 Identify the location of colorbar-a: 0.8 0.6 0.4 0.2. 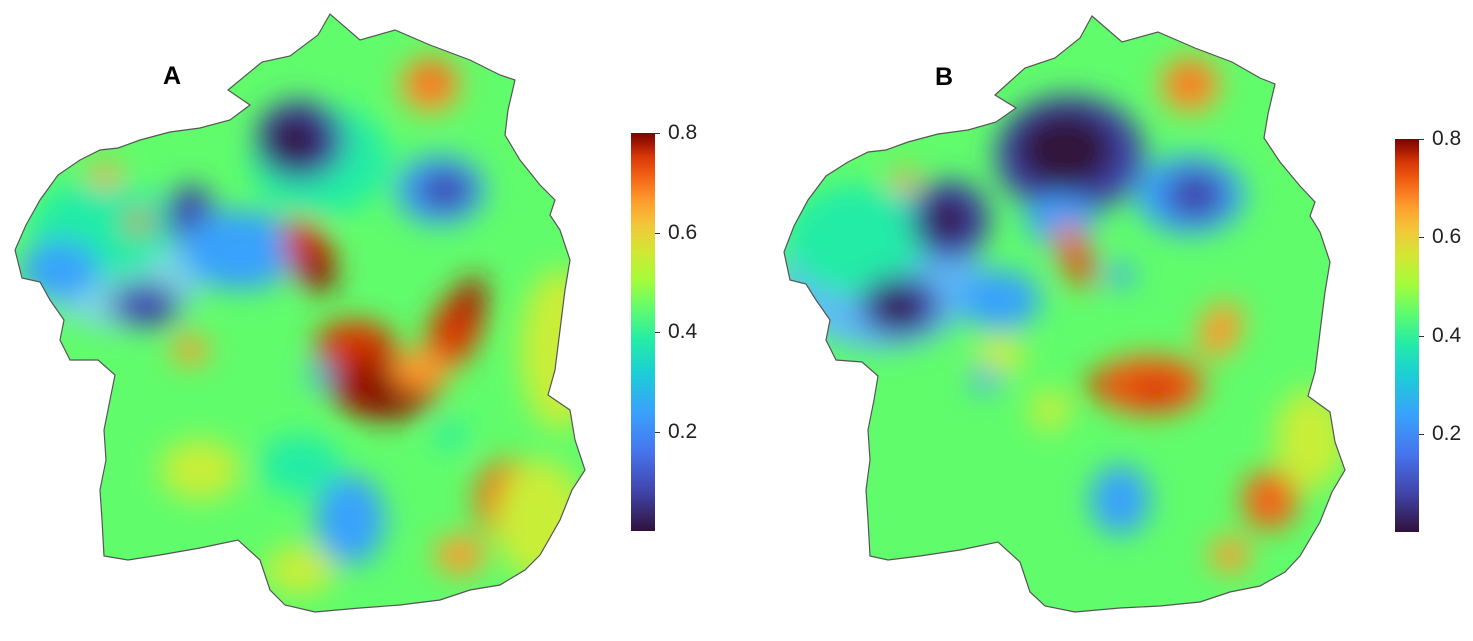
(664, 326).